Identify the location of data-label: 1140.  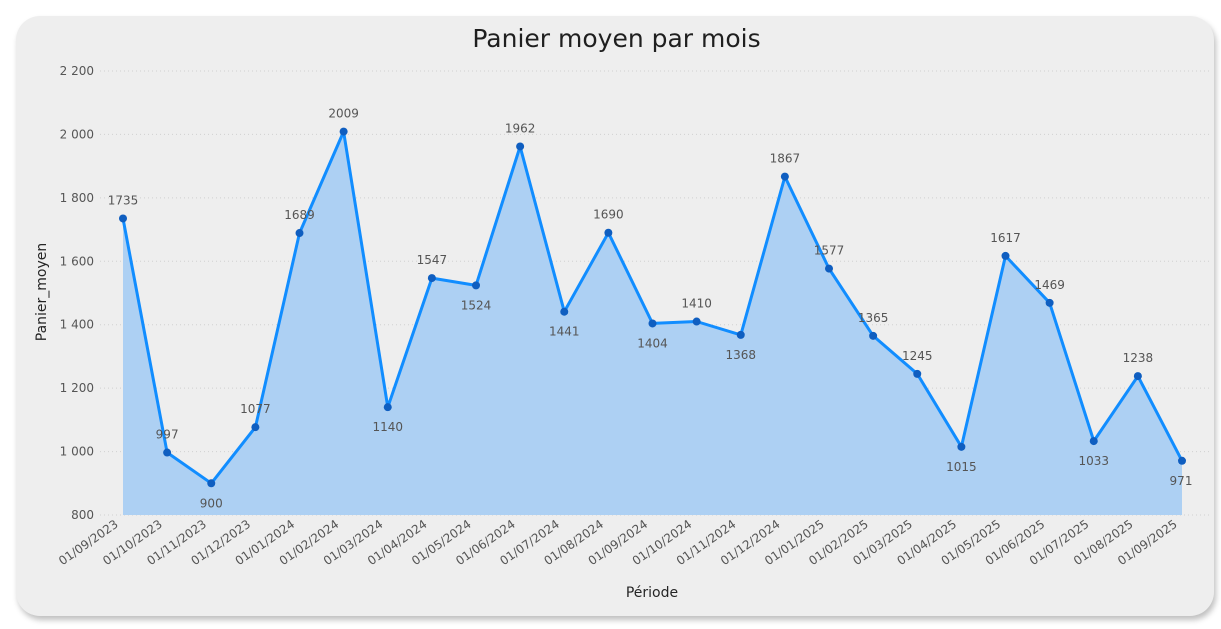
(387, 427).